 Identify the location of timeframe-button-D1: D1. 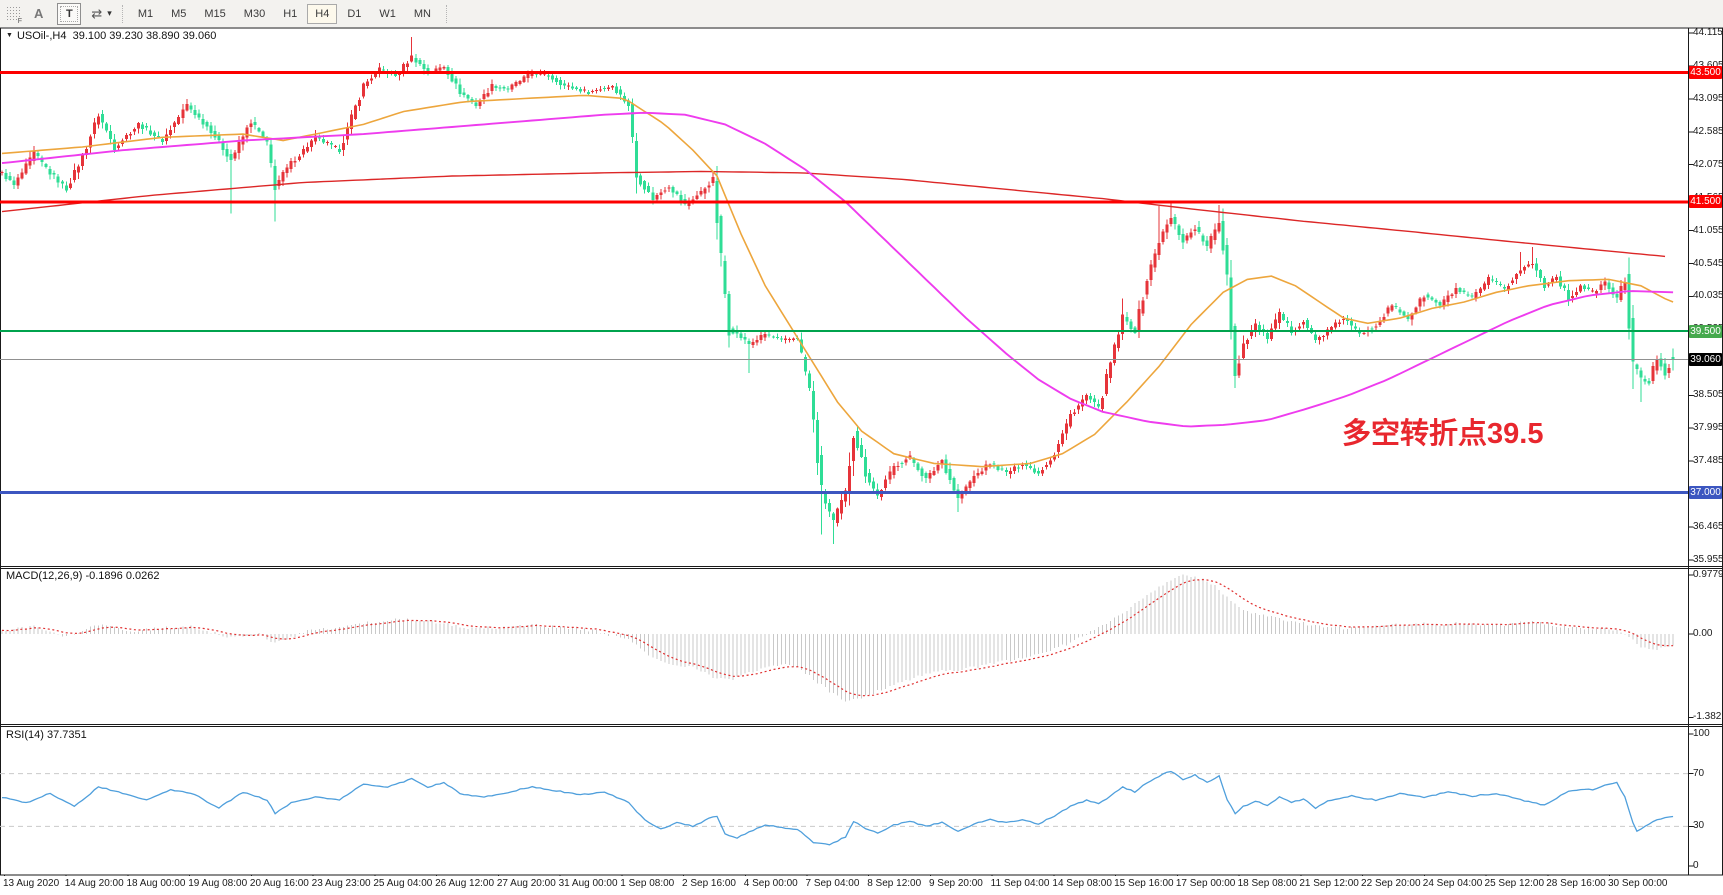
(354, 13).